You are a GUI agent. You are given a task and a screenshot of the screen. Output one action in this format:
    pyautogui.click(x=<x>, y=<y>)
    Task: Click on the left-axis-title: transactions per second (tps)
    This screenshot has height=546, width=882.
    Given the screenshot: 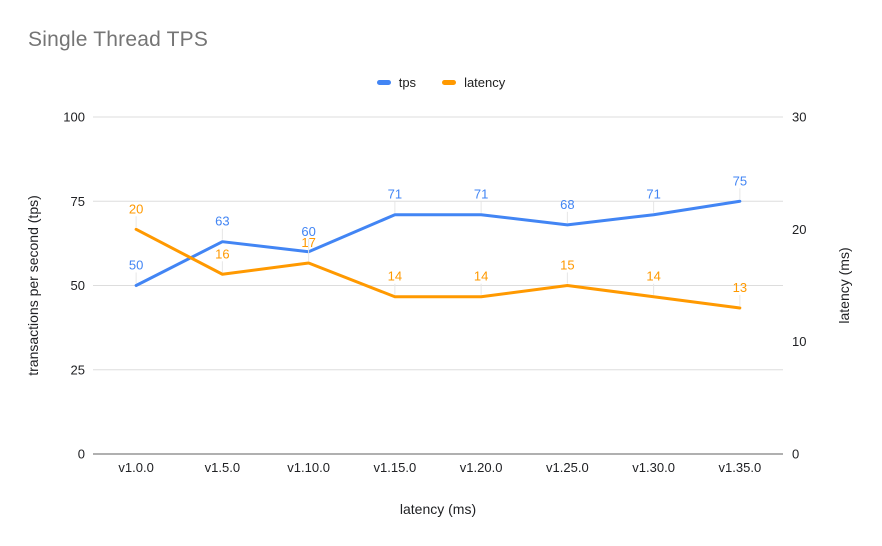 What is the action you would take?
    pyautogui.click(x=33, y=285)
    